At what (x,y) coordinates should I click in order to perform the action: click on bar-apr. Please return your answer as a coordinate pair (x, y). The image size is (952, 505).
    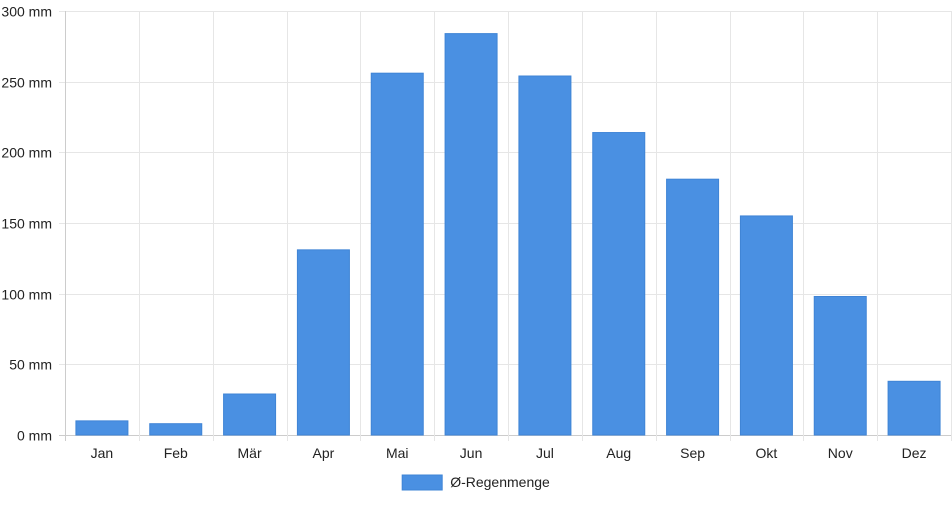
    Looking at the image, I should click on (323, 342).